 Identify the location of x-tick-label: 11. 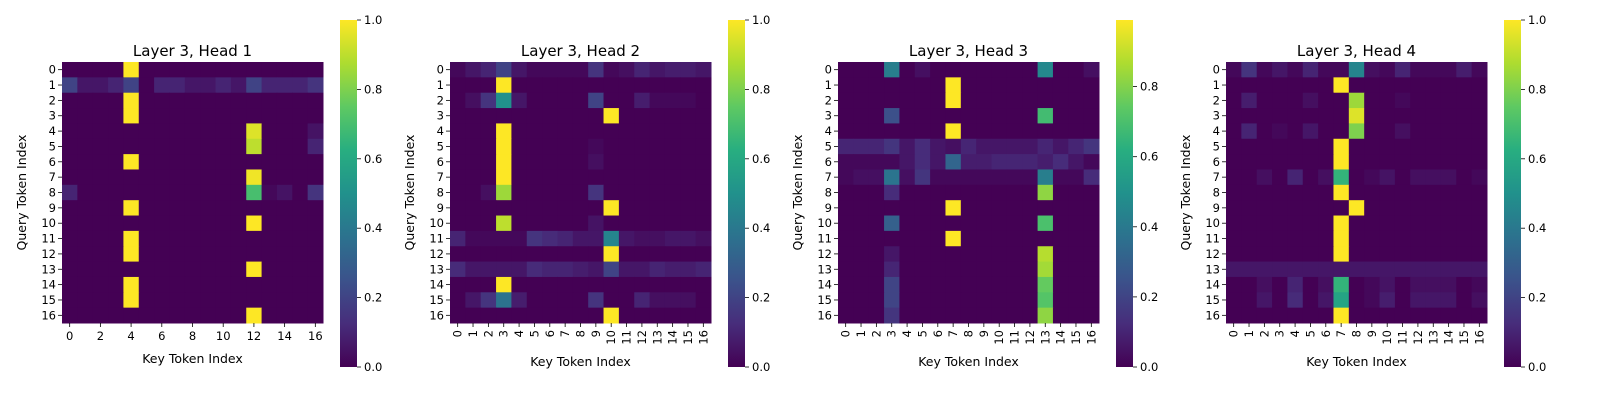
(1403, 337).